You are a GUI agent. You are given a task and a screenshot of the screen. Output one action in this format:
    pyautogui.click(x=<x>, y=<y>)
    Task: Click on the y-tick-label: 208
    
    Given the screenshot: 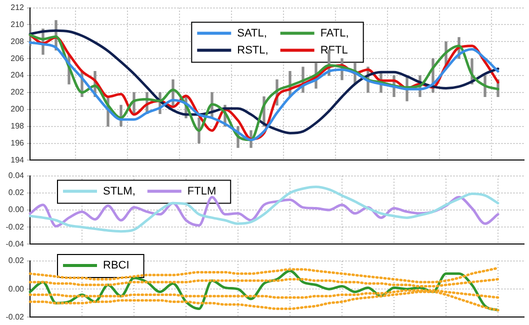 What is the action you would take?
    pyautogui.click(x=17, y=41)
    